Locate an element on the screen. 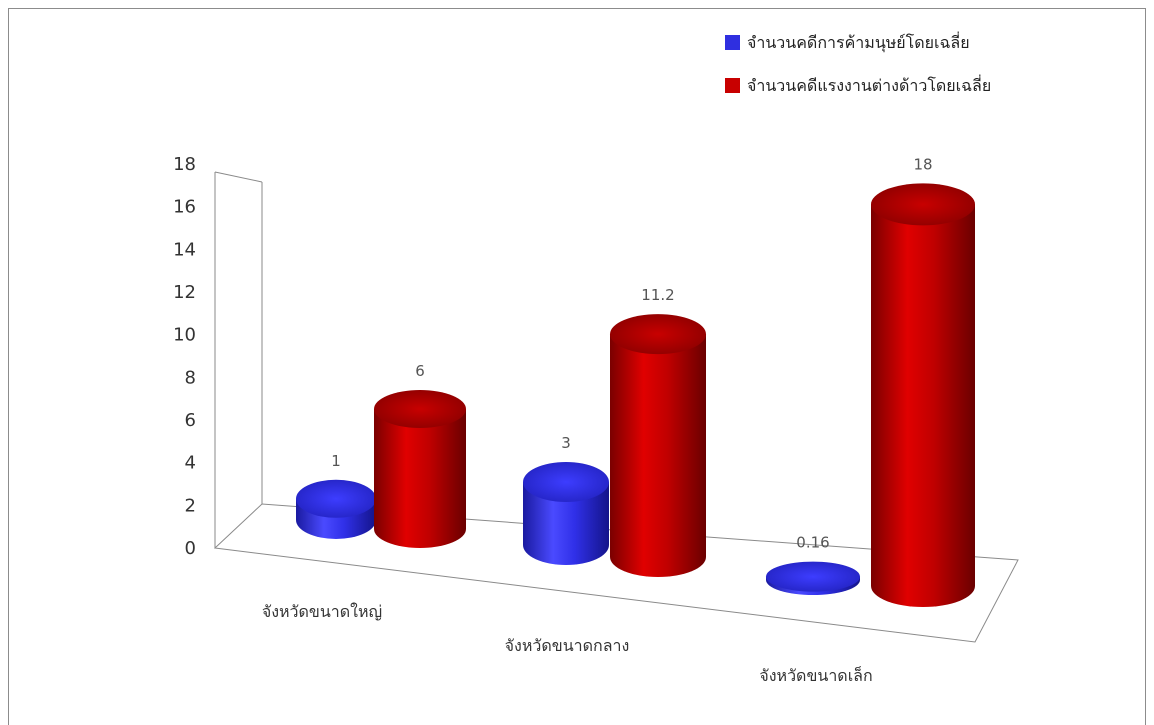 Image resolution: width=1154 pixels, height=725 pixels. y-tick-label: 16 is located at coordinates (184, 207).